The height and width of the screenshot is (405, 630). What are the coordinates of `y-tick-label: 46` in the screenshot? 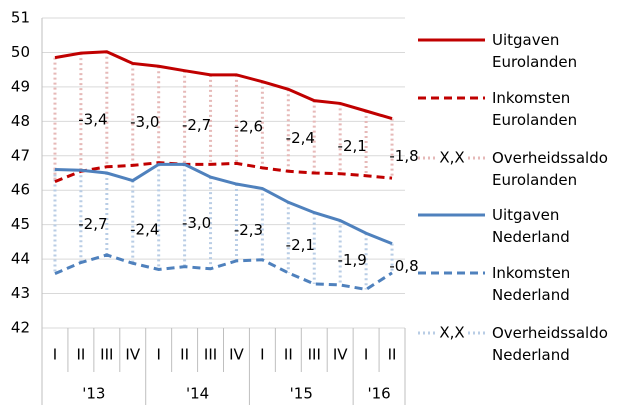 It's located at (20, 190).